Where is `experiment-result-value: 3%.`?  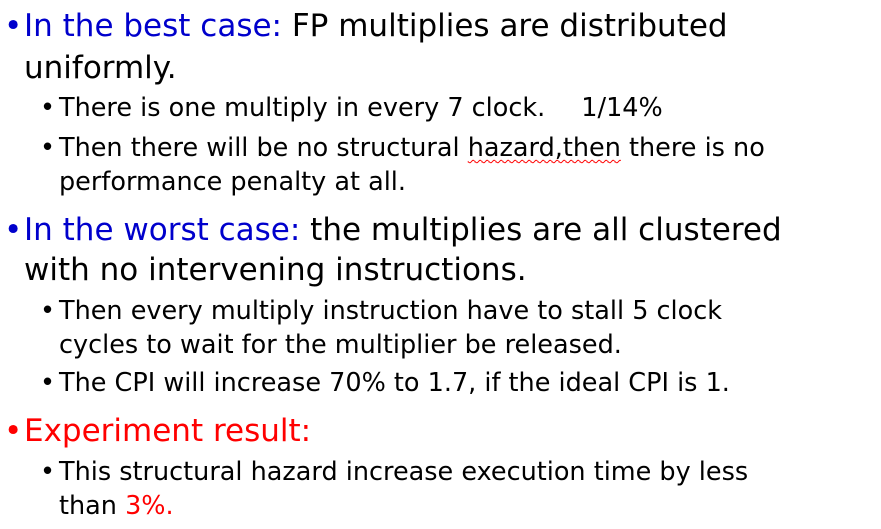
experiment-result-value: 3%. is located at coordinates (149, 506).